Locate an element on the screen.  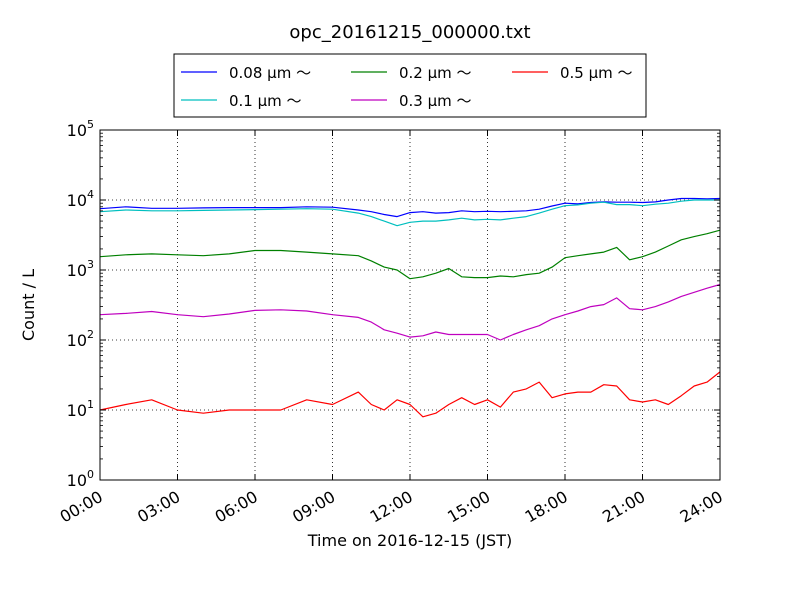
legend-box is located at coordinates (410, 85).